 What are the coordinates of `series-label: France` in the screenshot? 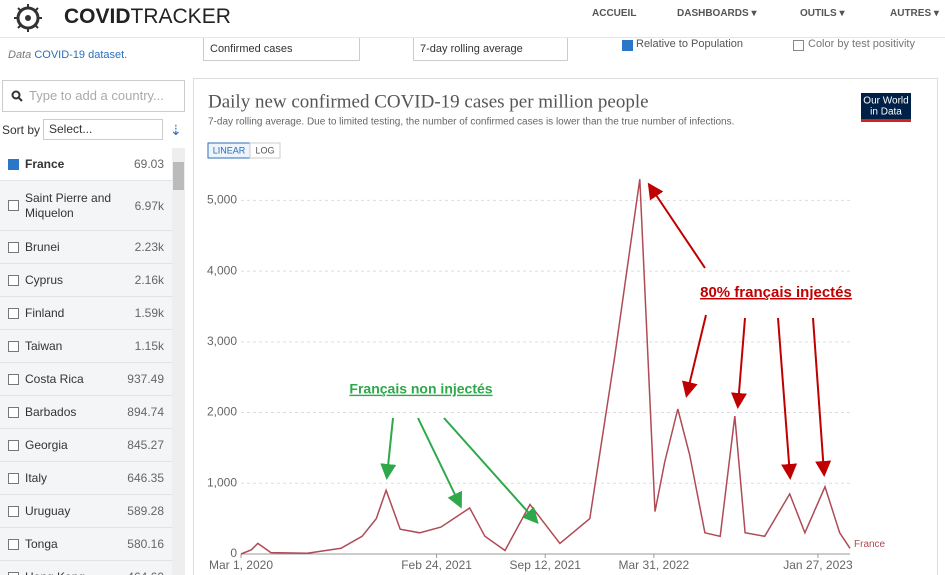 It's located at (870, 544).